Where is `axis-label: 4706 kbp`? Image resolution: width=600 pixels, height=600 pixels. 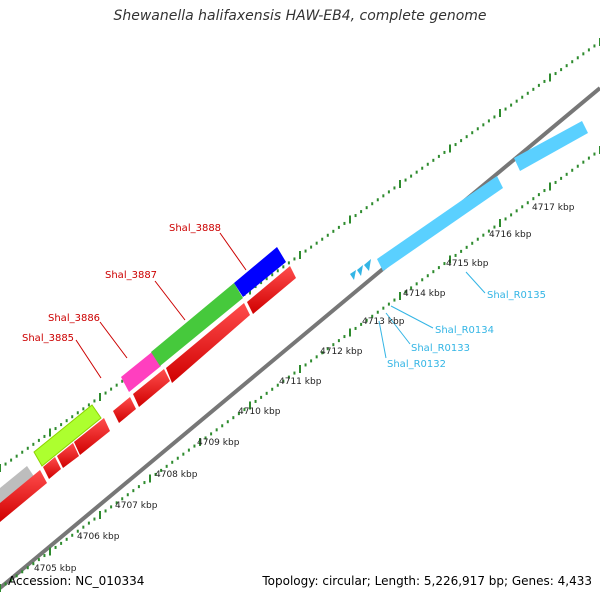 axis-label: 4706 kbp is located at coordinates (98, 537).